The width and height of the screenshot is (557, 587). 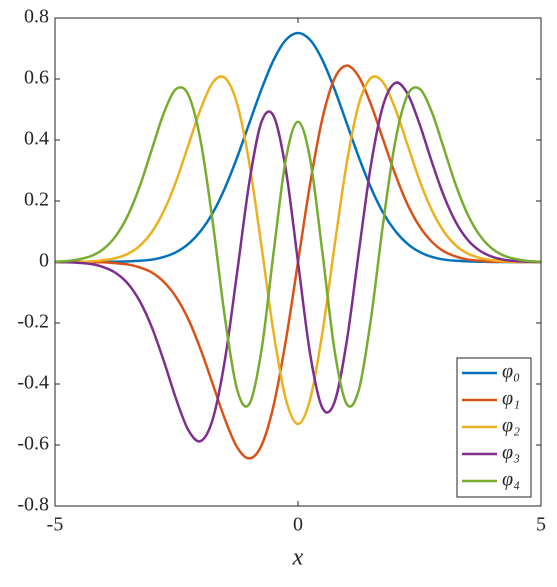 What do you see at coordinates (36, 78) in the screenshot?
I see `y-tick-label: 0.6` at bounding box center [36, 78].